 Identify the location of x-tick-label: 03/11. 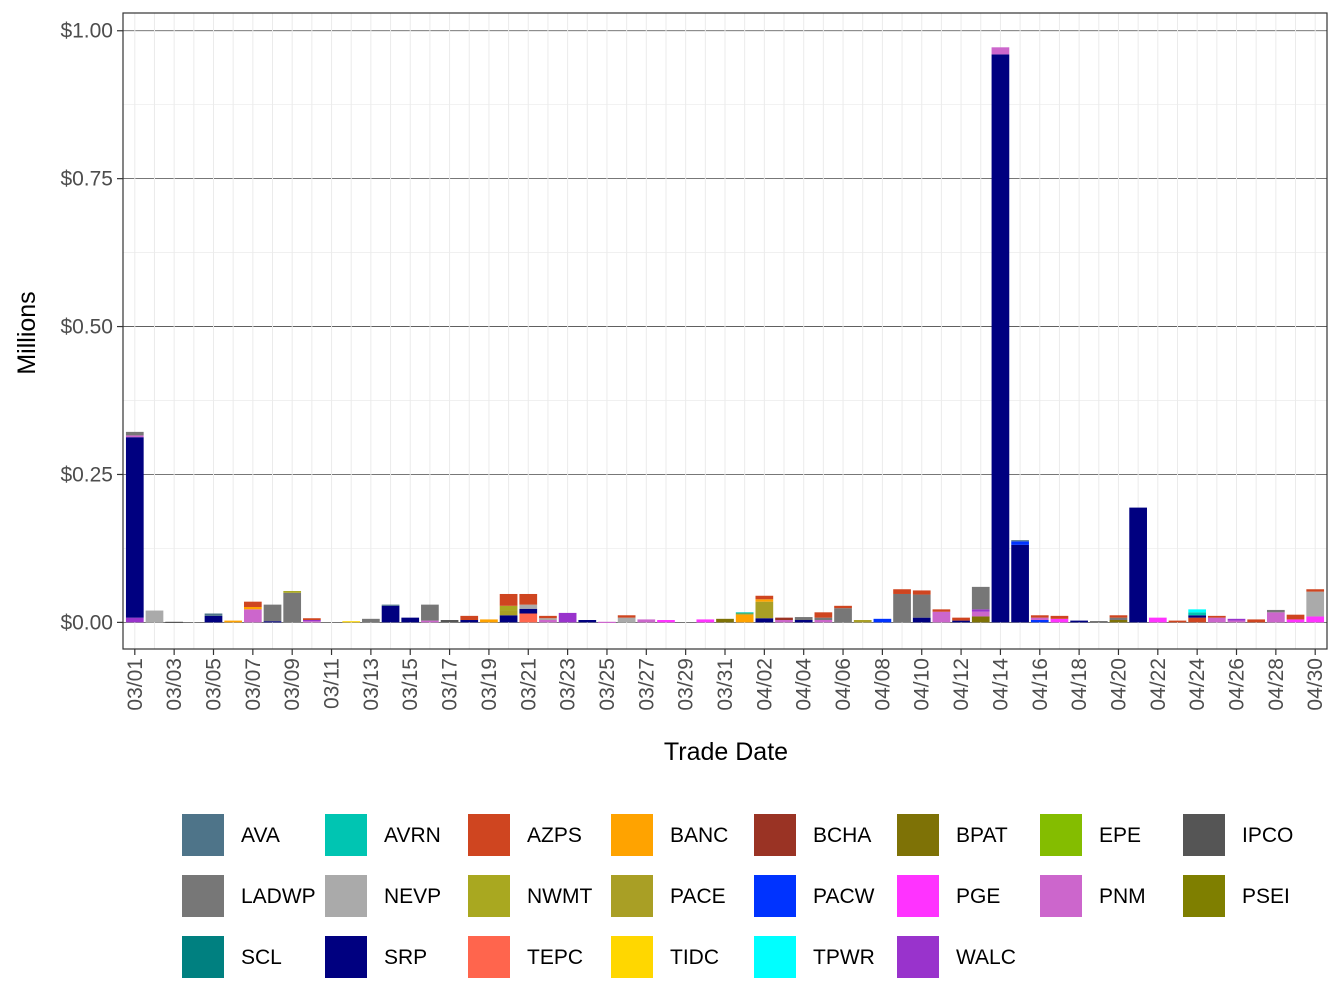
(332, 683).